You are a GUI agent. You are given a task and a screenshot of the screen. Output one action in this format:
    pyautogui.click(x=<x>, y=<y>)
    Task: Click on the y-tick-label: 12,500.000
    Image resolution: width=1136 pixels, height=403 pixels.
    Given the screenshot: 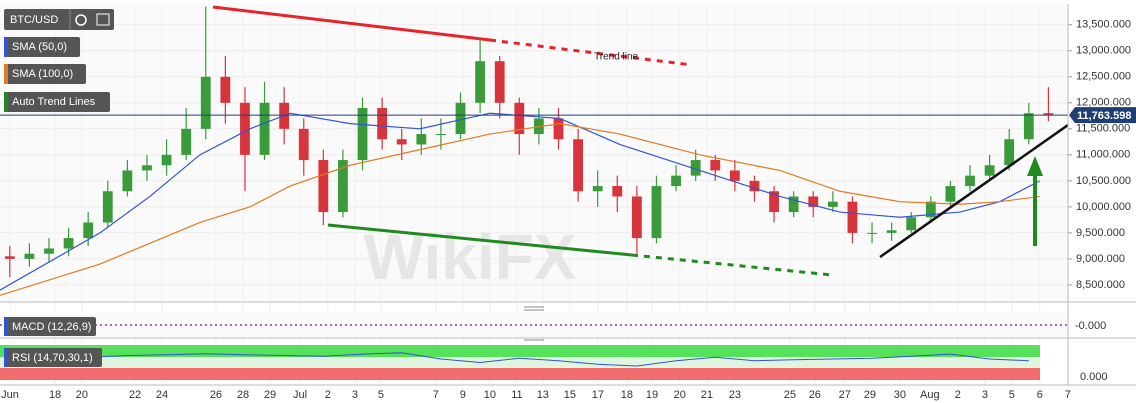 What is the action you would take?
    pyautogui.click(x=1103, y=77)
    